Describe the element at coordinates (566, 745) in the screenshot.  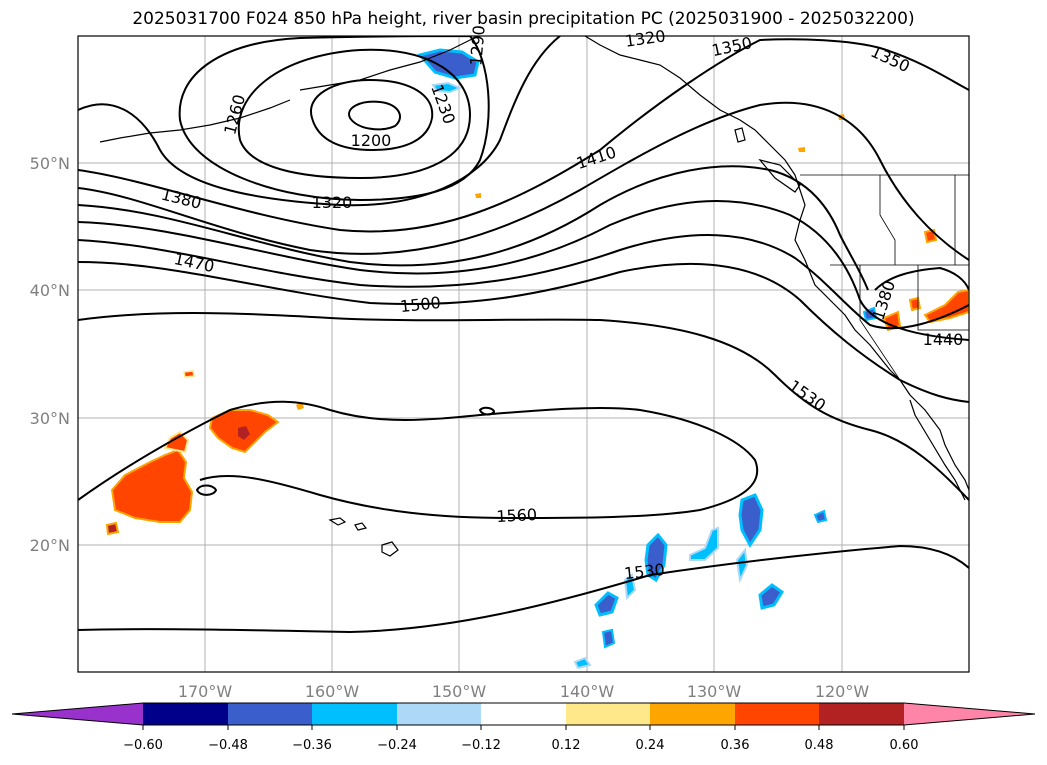
I see `colorbar-tick-label: 0.12` at that location.